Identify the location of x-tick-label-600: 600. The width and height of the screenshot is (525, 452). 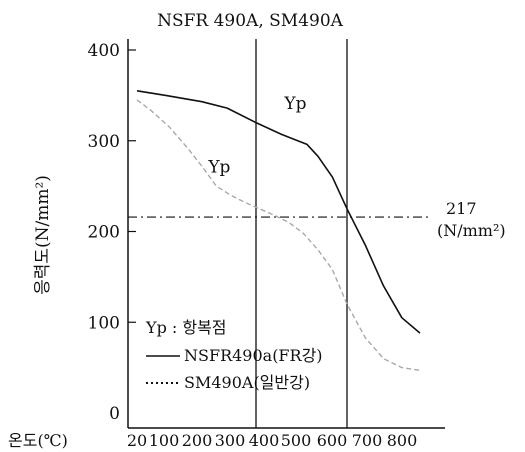
(332, 440).